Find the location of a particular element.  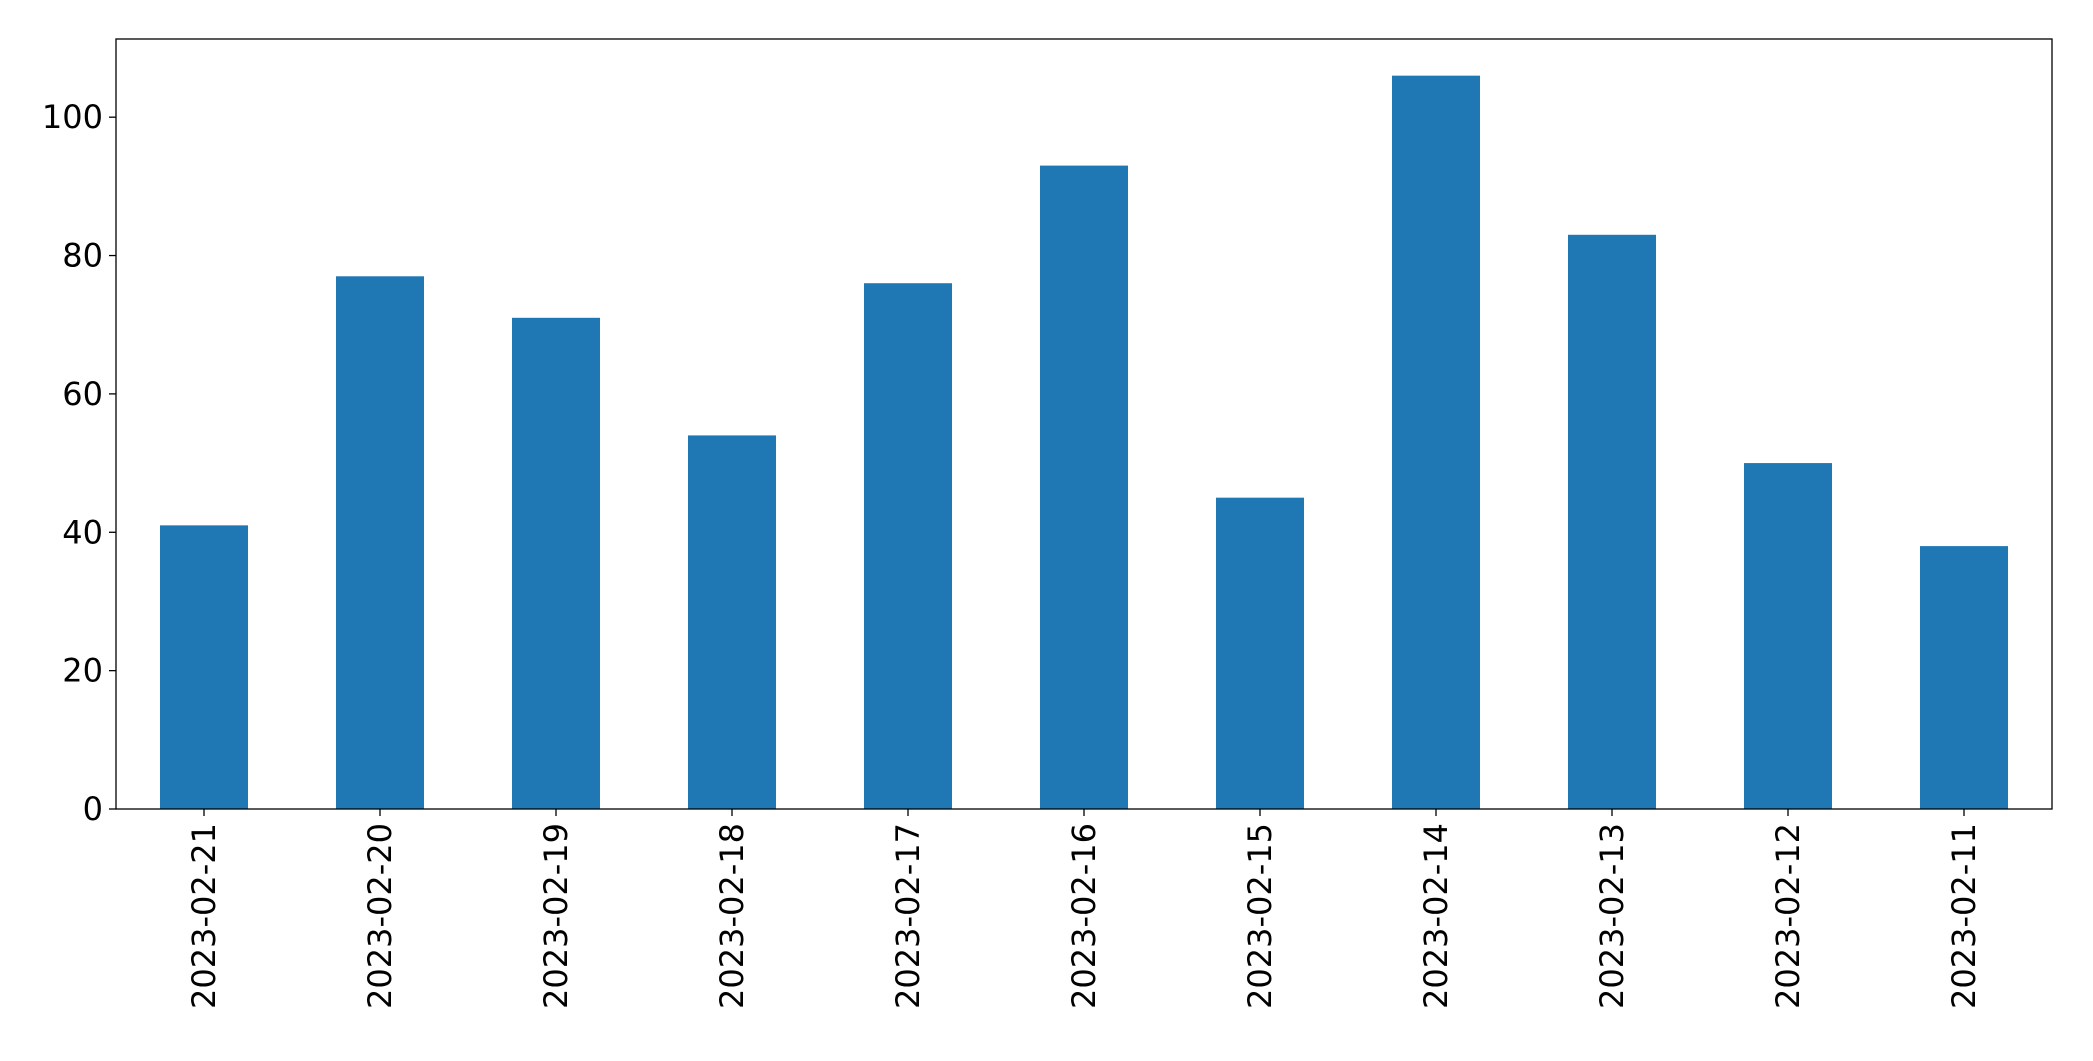

x-tick-label: 2023-02-15 is located at coordinates (1260, 916).